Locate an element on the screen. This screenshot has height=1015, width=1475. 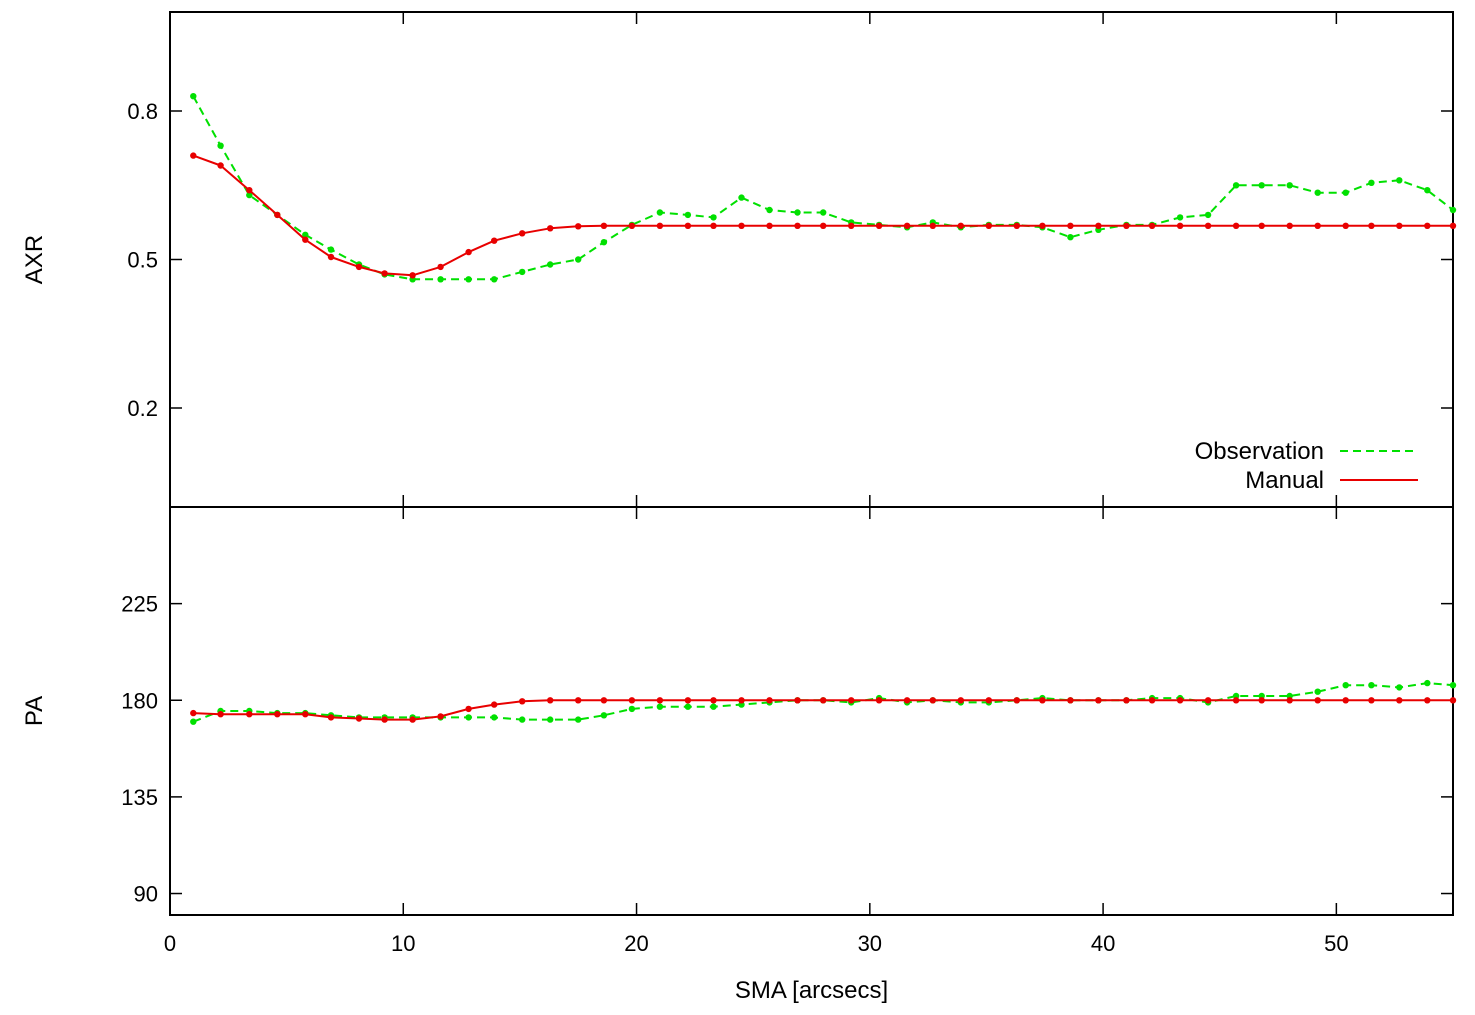
xlabel: SMA [arcsecs] is located at coordinates (811, 990).